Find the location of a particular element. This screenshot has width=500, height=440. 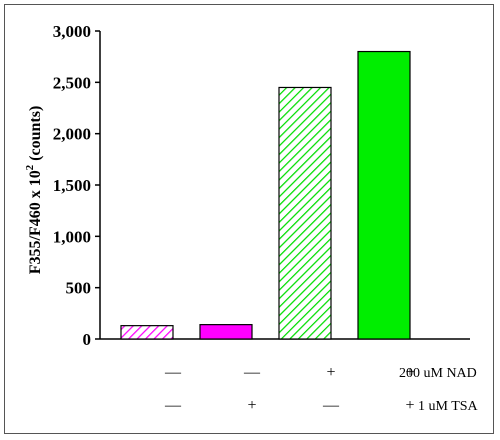

y-tick-label: 1,500 is located at coordinates (72, 185).